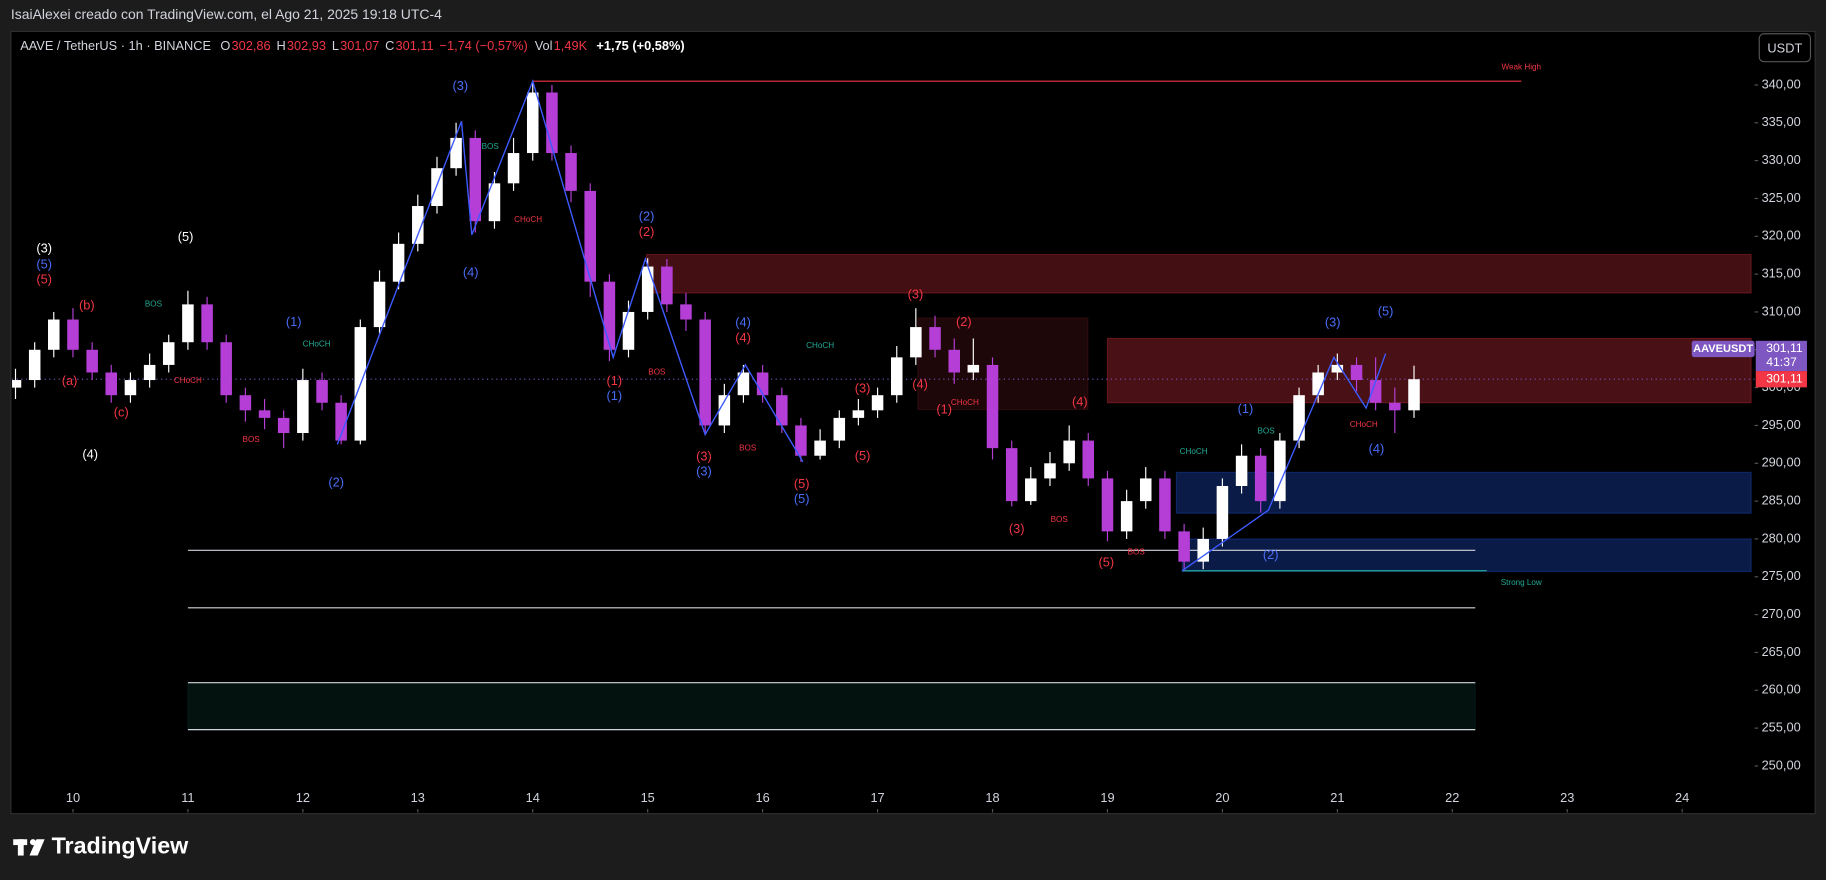 This screenshot has width=1826, height=880. I want to click on y-tick-label: 255,00, so click(1781, 726).